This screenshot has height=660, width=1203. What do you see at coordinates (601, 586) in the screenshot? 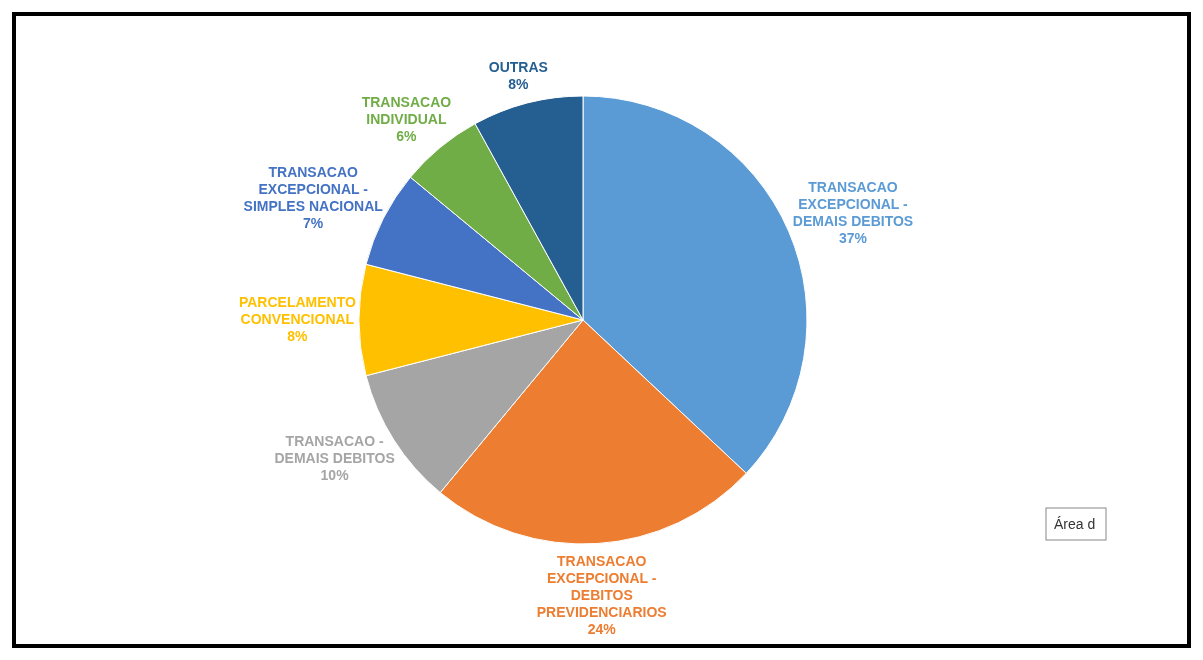
I see `slice-label: TRANSACAO EXCEPCIONAL - DEBITOS PREVIDENCIARIOS` at bounding box center [601, 586].